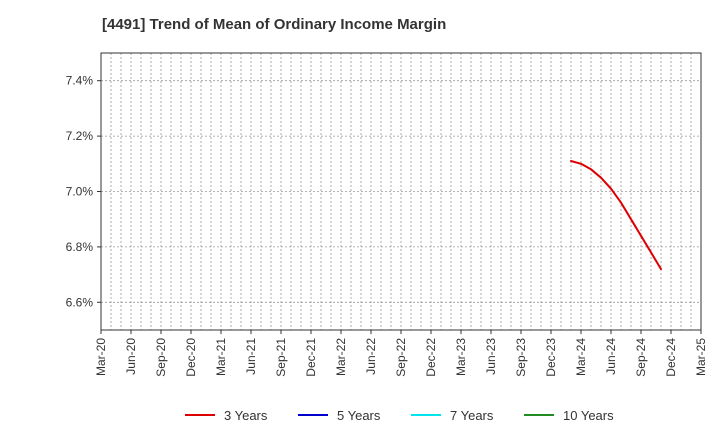 Image resolution: width=720 pixels, height=440 pixels. I want to click on x-tick-label: Mar-22, so click(341, 357).